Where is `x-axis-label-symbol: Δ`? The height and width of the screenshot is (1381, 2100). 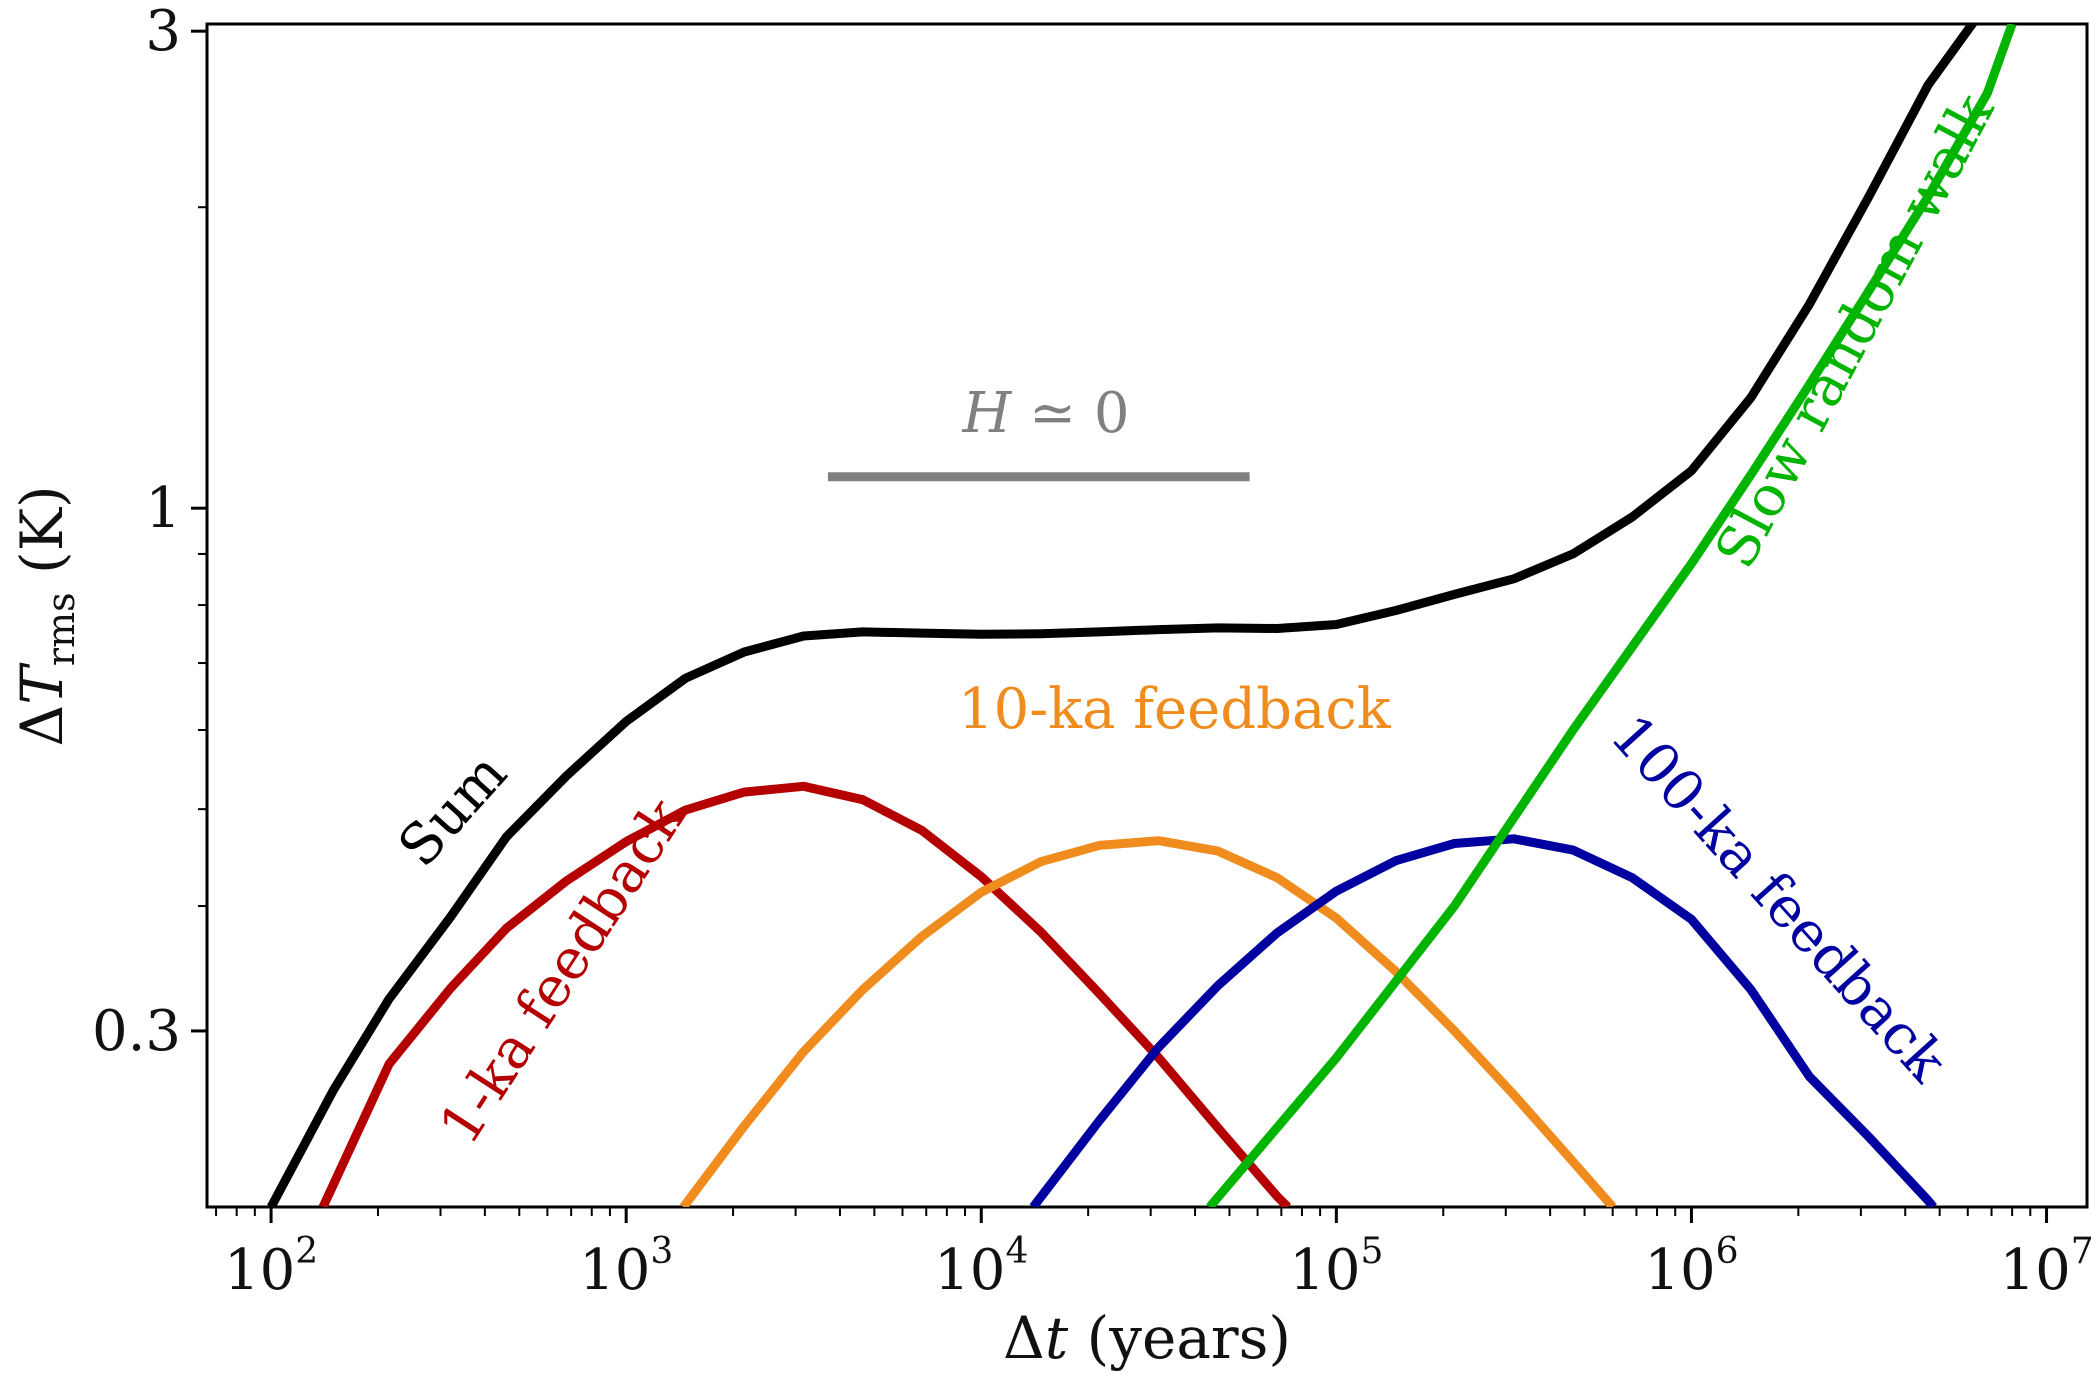
x-axis-label-symbol: Δ is located at coordinates (1024, 1338).